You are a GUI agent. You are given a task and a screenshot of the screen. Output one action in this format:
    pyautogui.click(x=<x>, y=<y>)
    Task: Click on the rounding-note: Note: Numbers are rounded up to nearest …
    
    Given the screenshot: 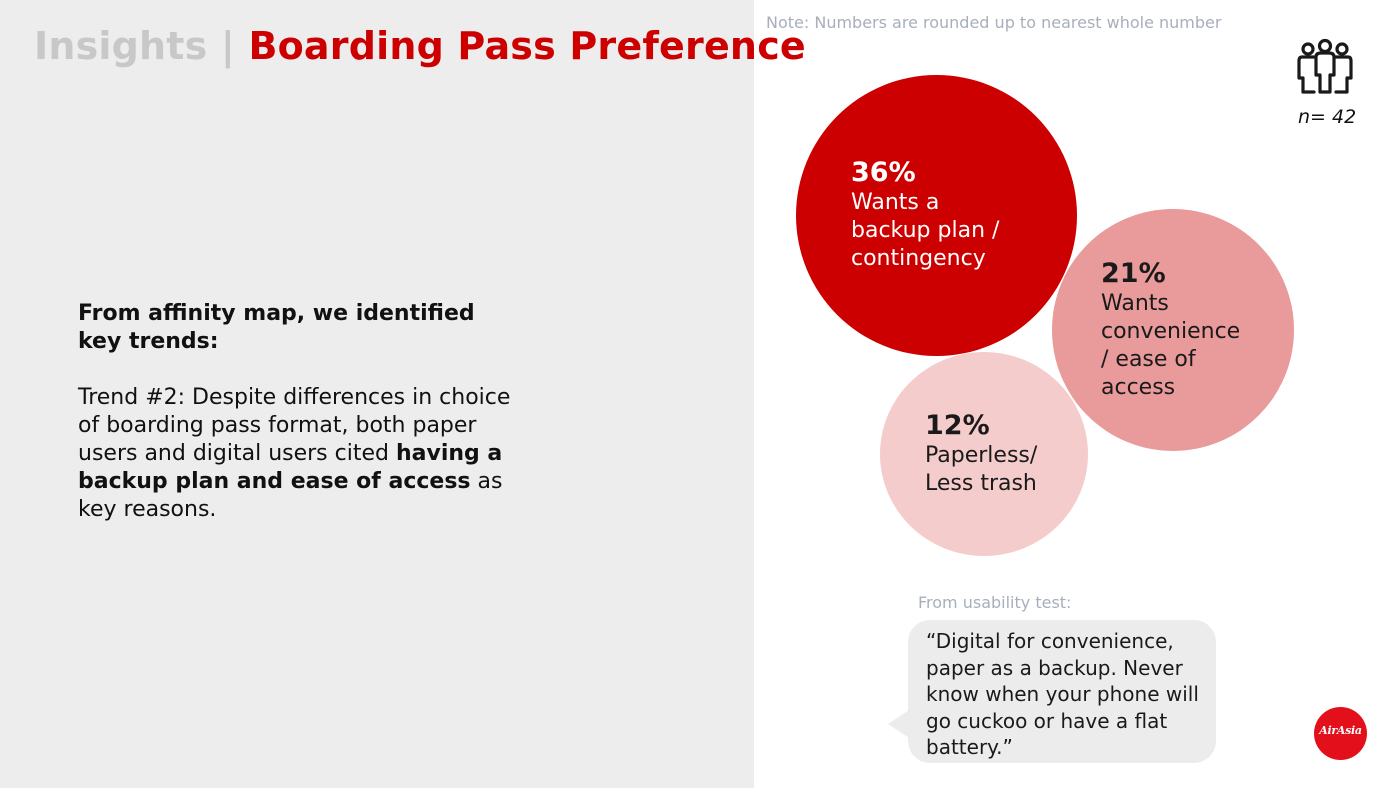 What is the action you would take?
    pyautogui.click(x=994, y=22)
    